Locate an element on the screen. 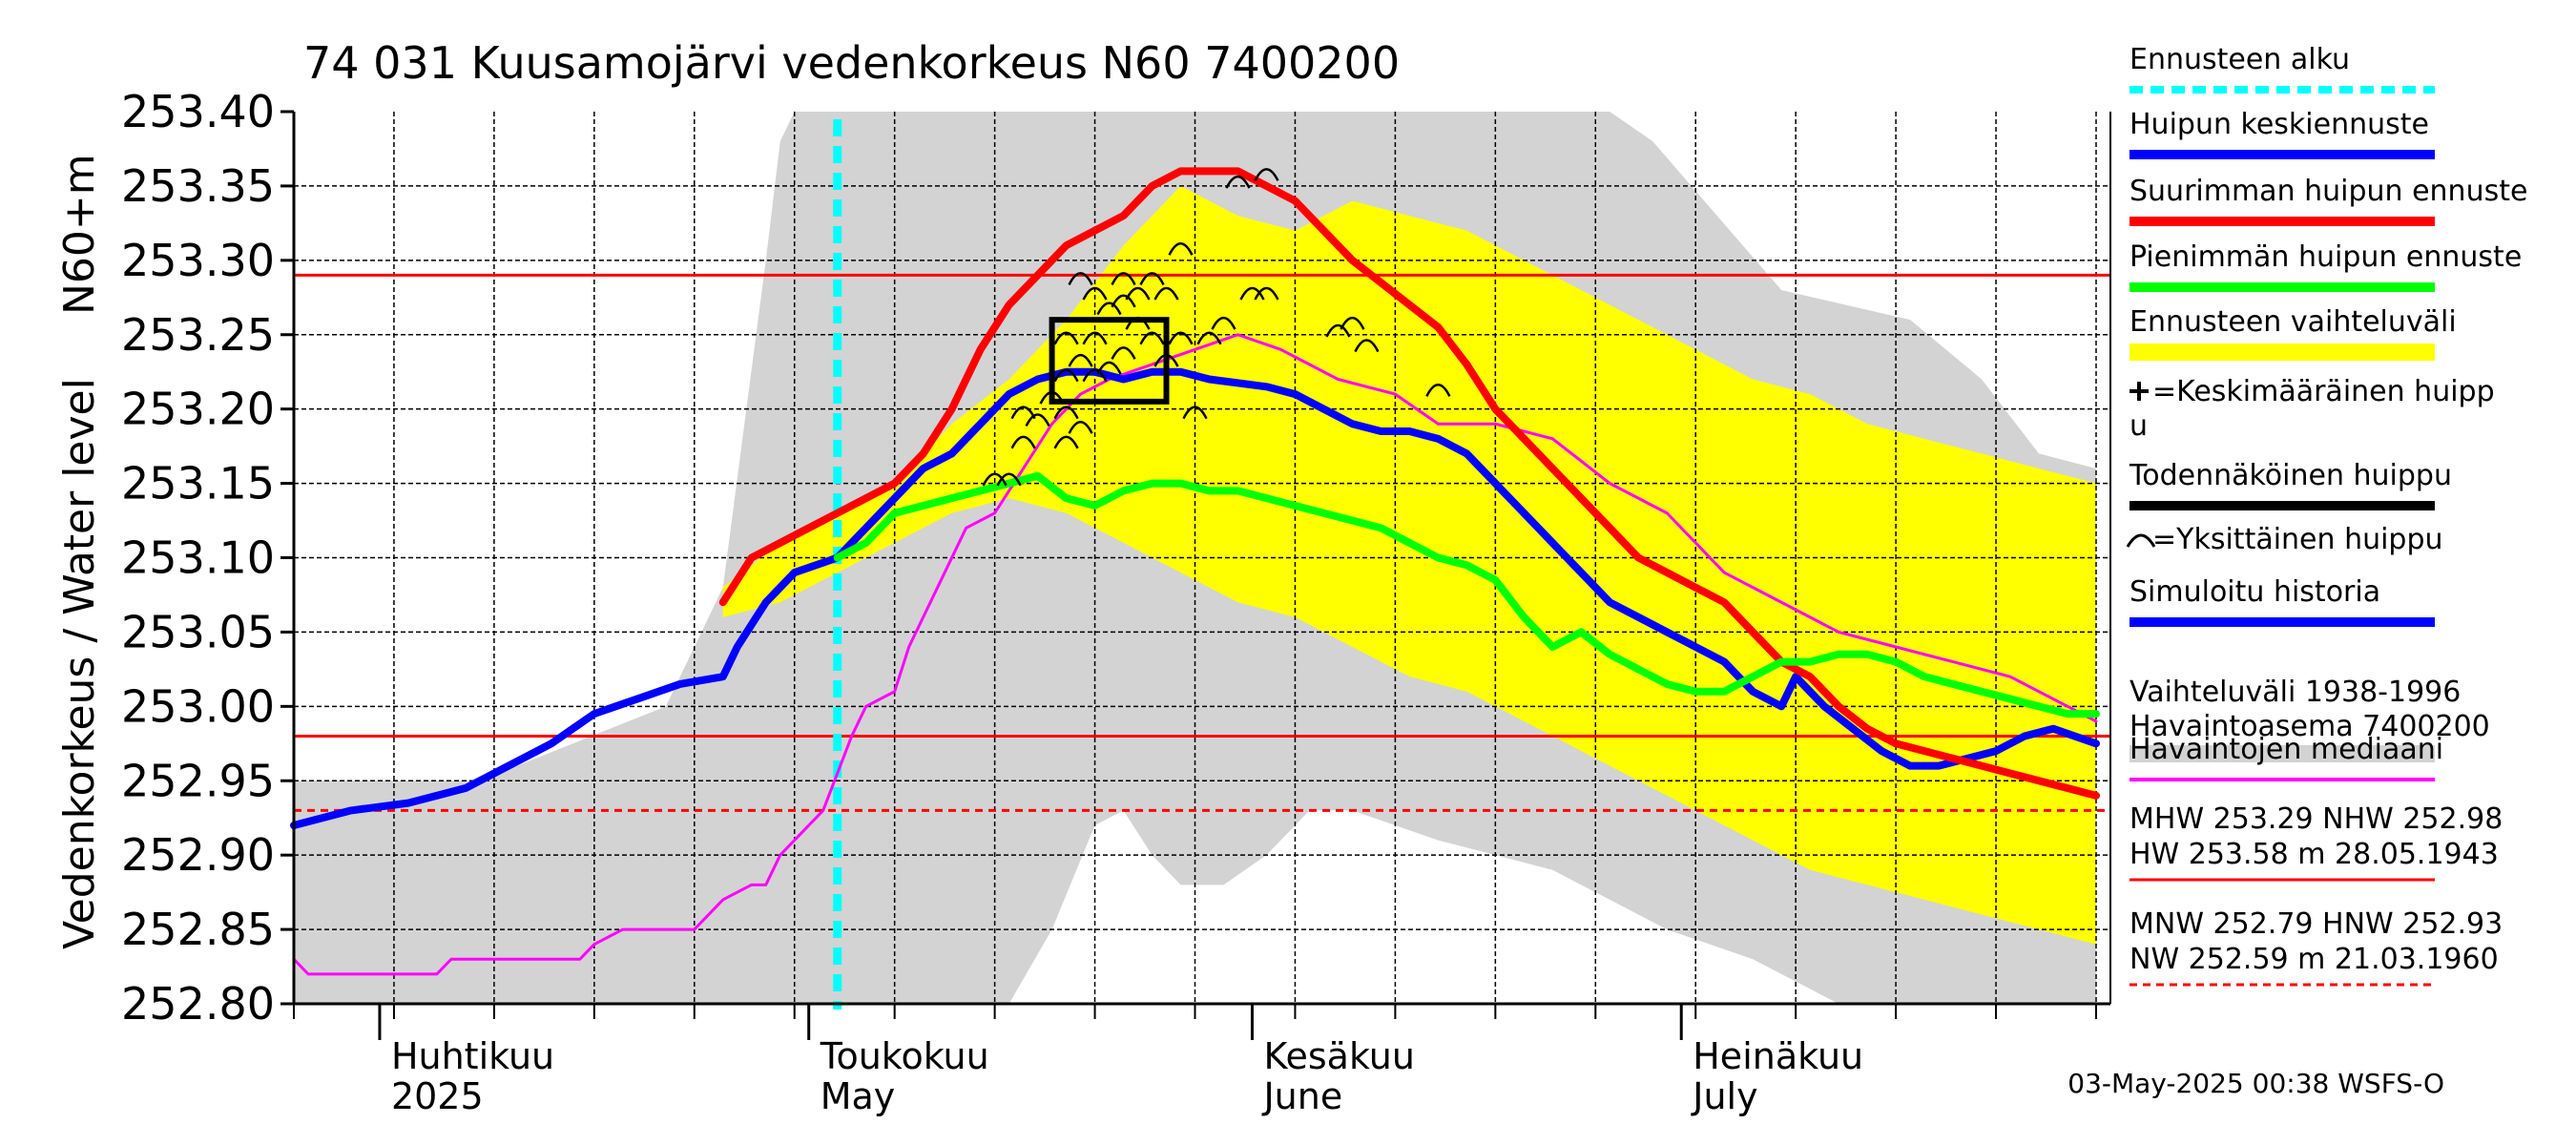 The height and width of the screenshot is (1145, 2576). mean-peak-box is located at coordinates (1109, 361).